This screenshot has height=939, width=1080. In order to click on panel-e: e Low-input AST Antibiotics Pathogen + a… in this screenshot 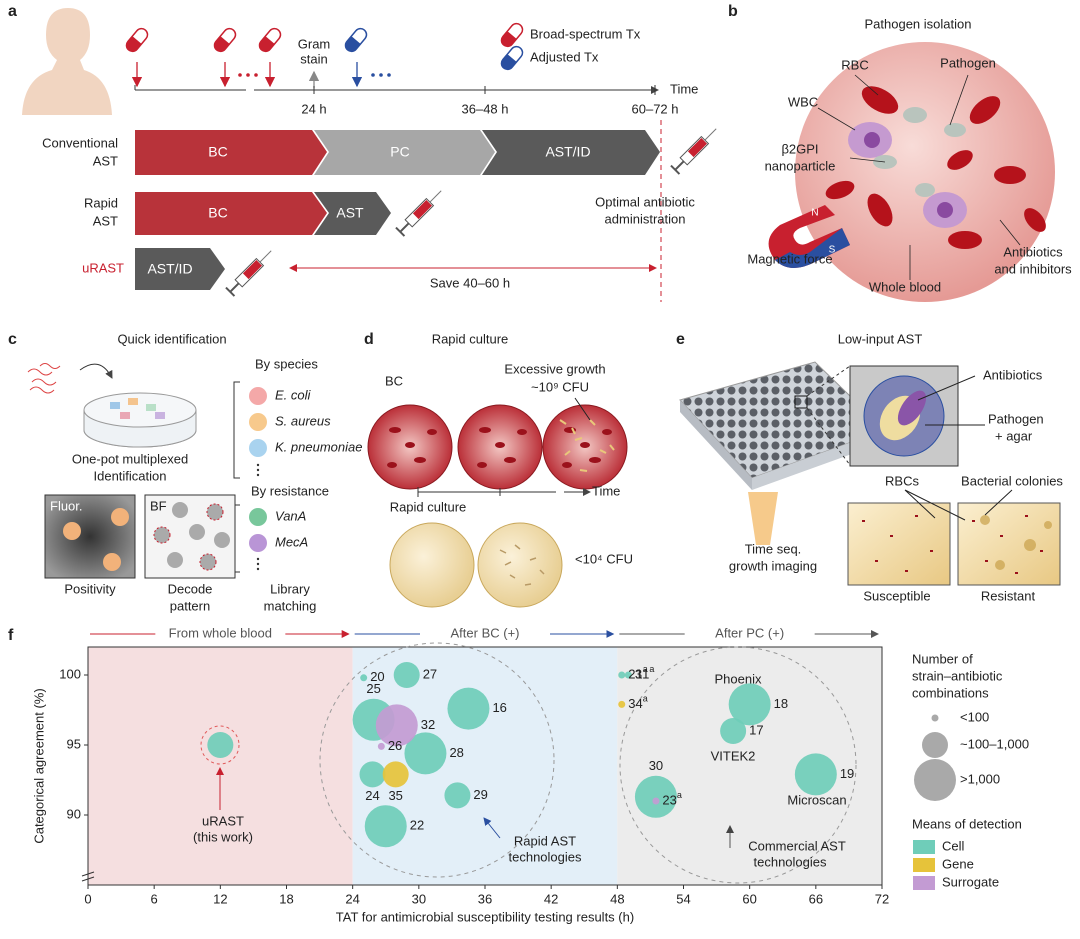, I will do `click(869, 467)`.